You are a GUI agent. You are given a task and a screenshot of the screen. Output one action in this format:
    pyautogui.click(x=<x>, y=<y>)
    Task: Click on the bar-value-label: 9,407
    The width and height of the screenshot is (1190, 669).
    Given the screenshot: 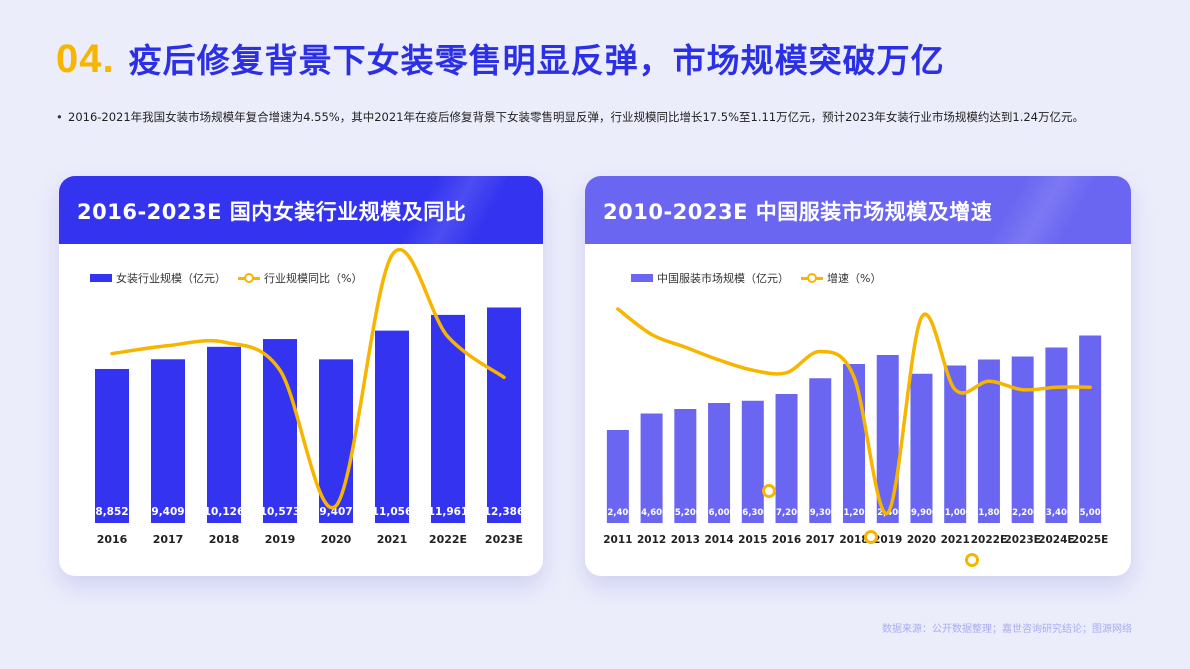 What is the action you would take?
    pyautogui.click(x=335, y=512)
    